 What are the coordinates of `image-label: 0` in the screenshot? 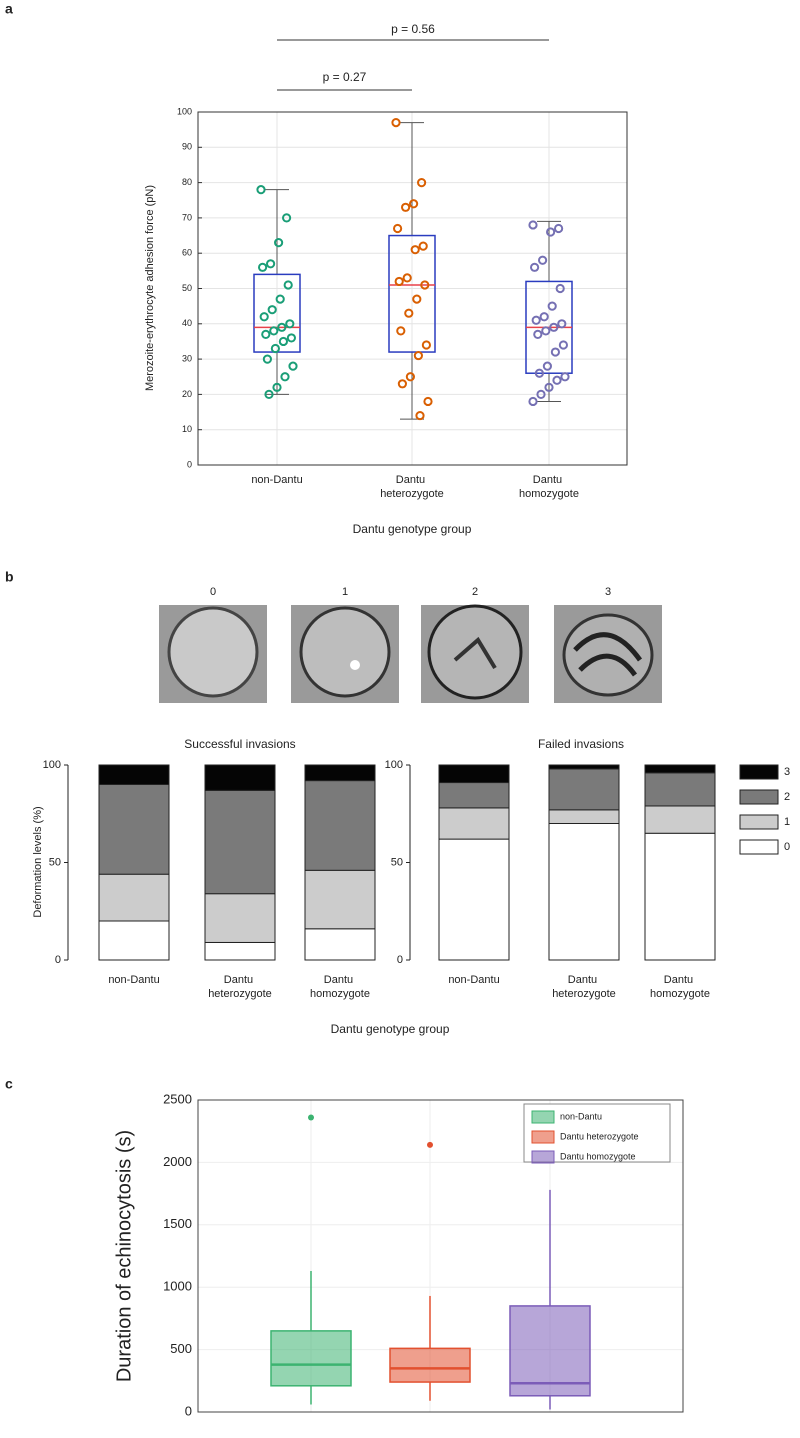 It's located at (213, 592).